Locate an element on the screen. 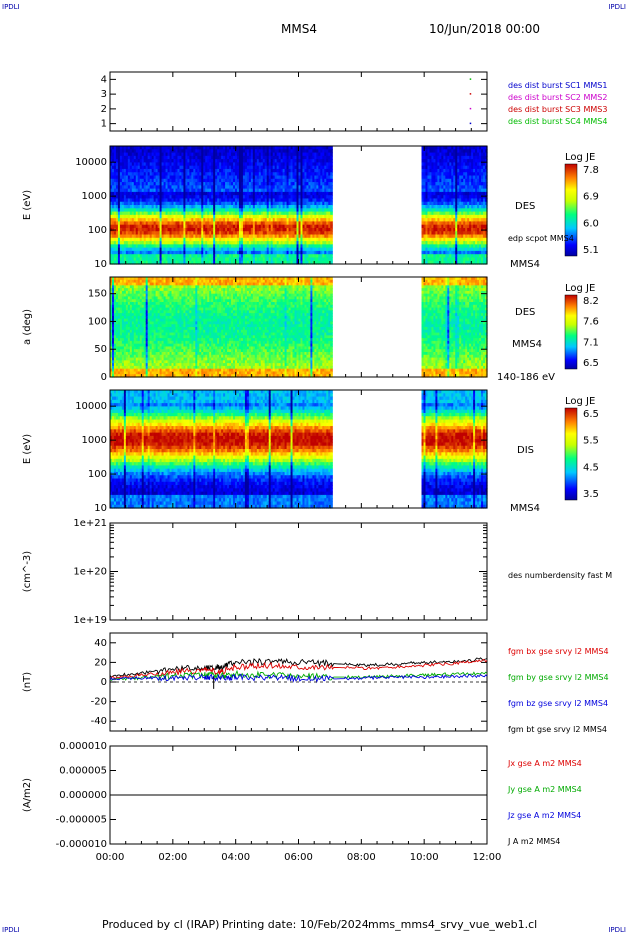 The height and width of the screenshot is (934, 630). burst-point is located at coordinates (470, 79).